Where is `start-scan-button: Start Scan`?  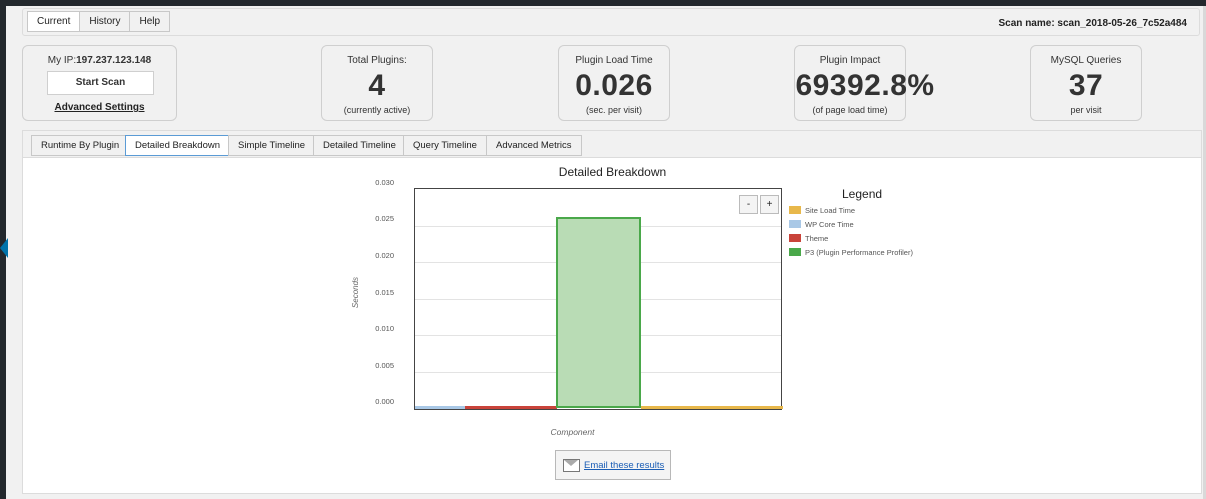 start-scan-button: Start Scan is located at coordinates (100, 83).